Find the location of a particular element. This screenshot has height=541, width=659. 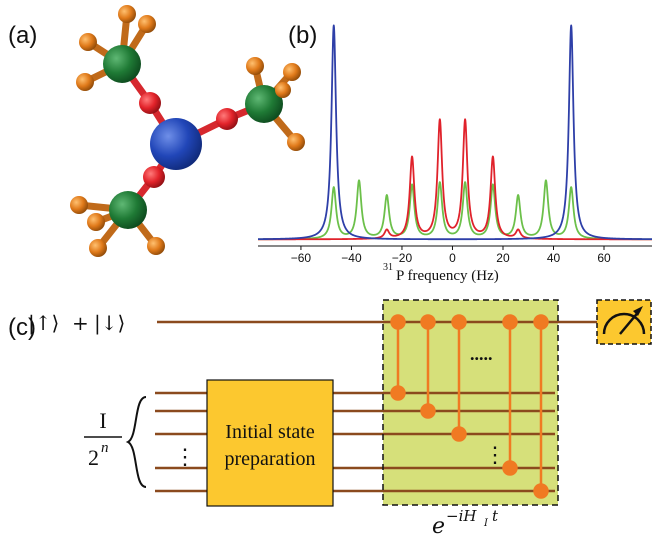

curly-brace is located at coordinates (136, 442).